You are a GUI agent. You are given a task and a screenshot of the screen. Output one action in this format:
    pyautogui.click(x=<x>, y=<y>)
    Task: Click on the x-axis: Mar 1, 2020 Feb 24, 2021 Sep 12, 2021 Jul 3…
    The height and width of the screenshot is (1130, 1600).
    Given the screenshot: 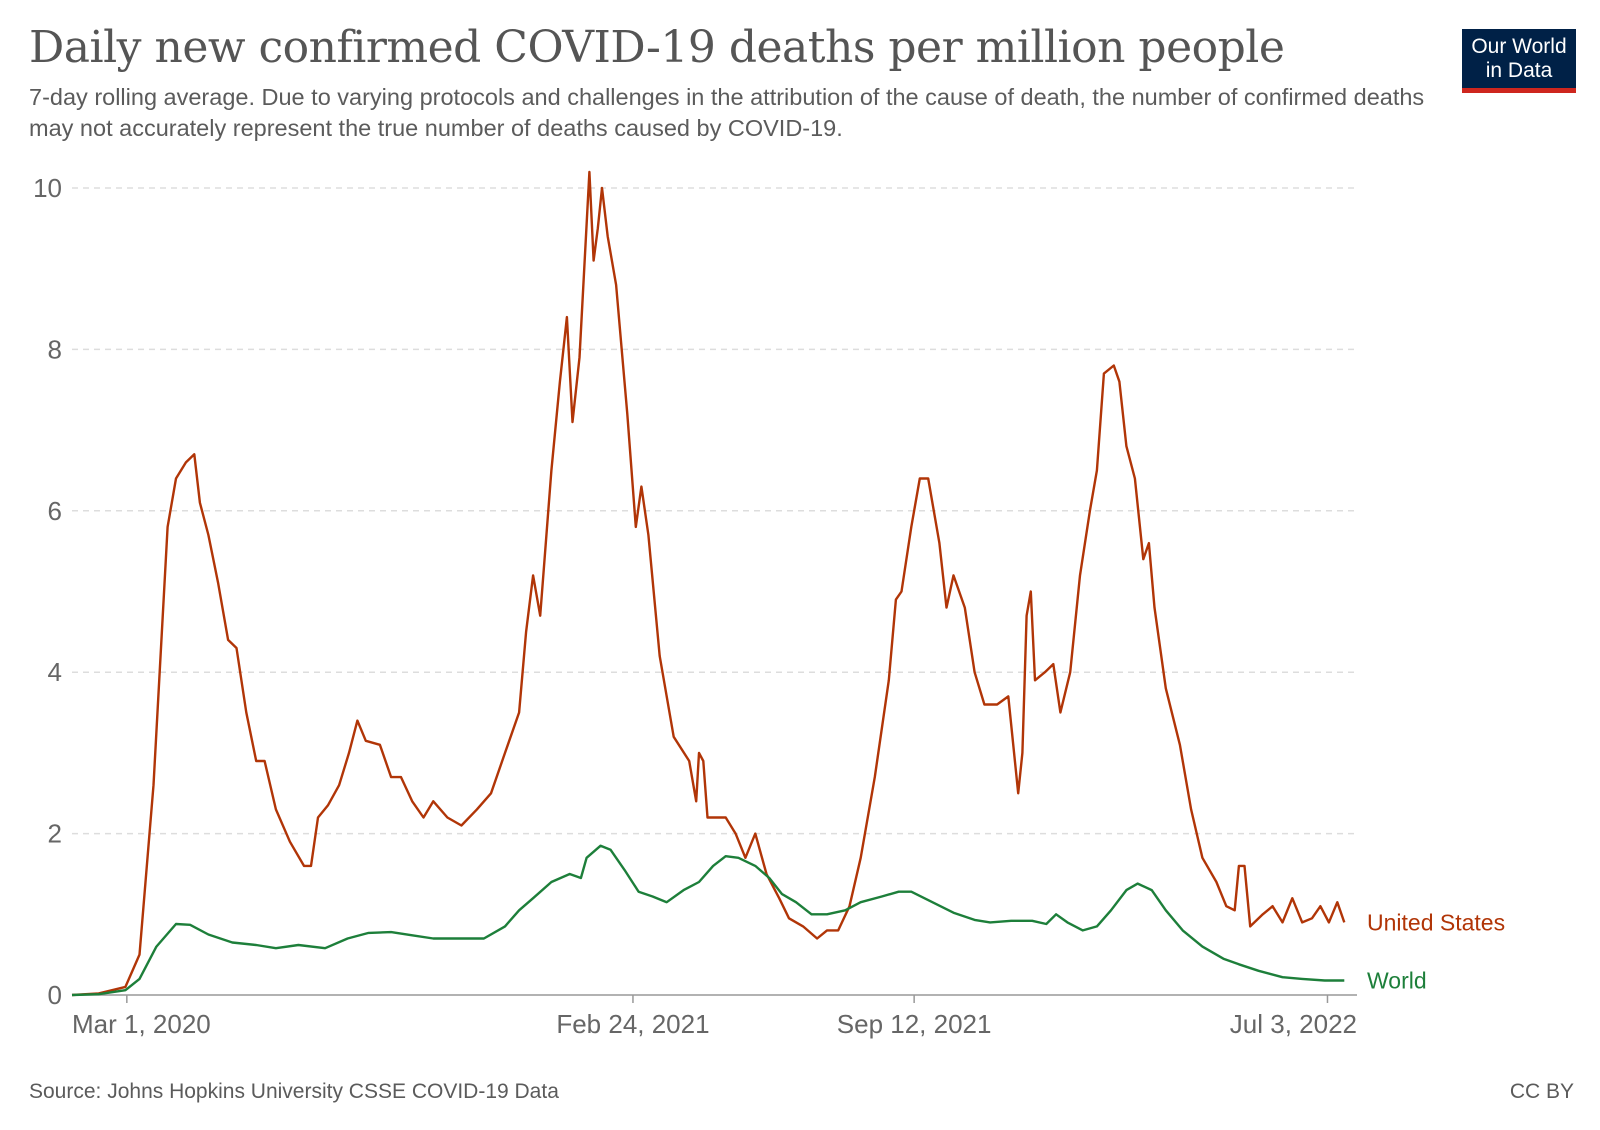 What is the action you would take?
    pyautogui.click(x=714, y=1016)
    